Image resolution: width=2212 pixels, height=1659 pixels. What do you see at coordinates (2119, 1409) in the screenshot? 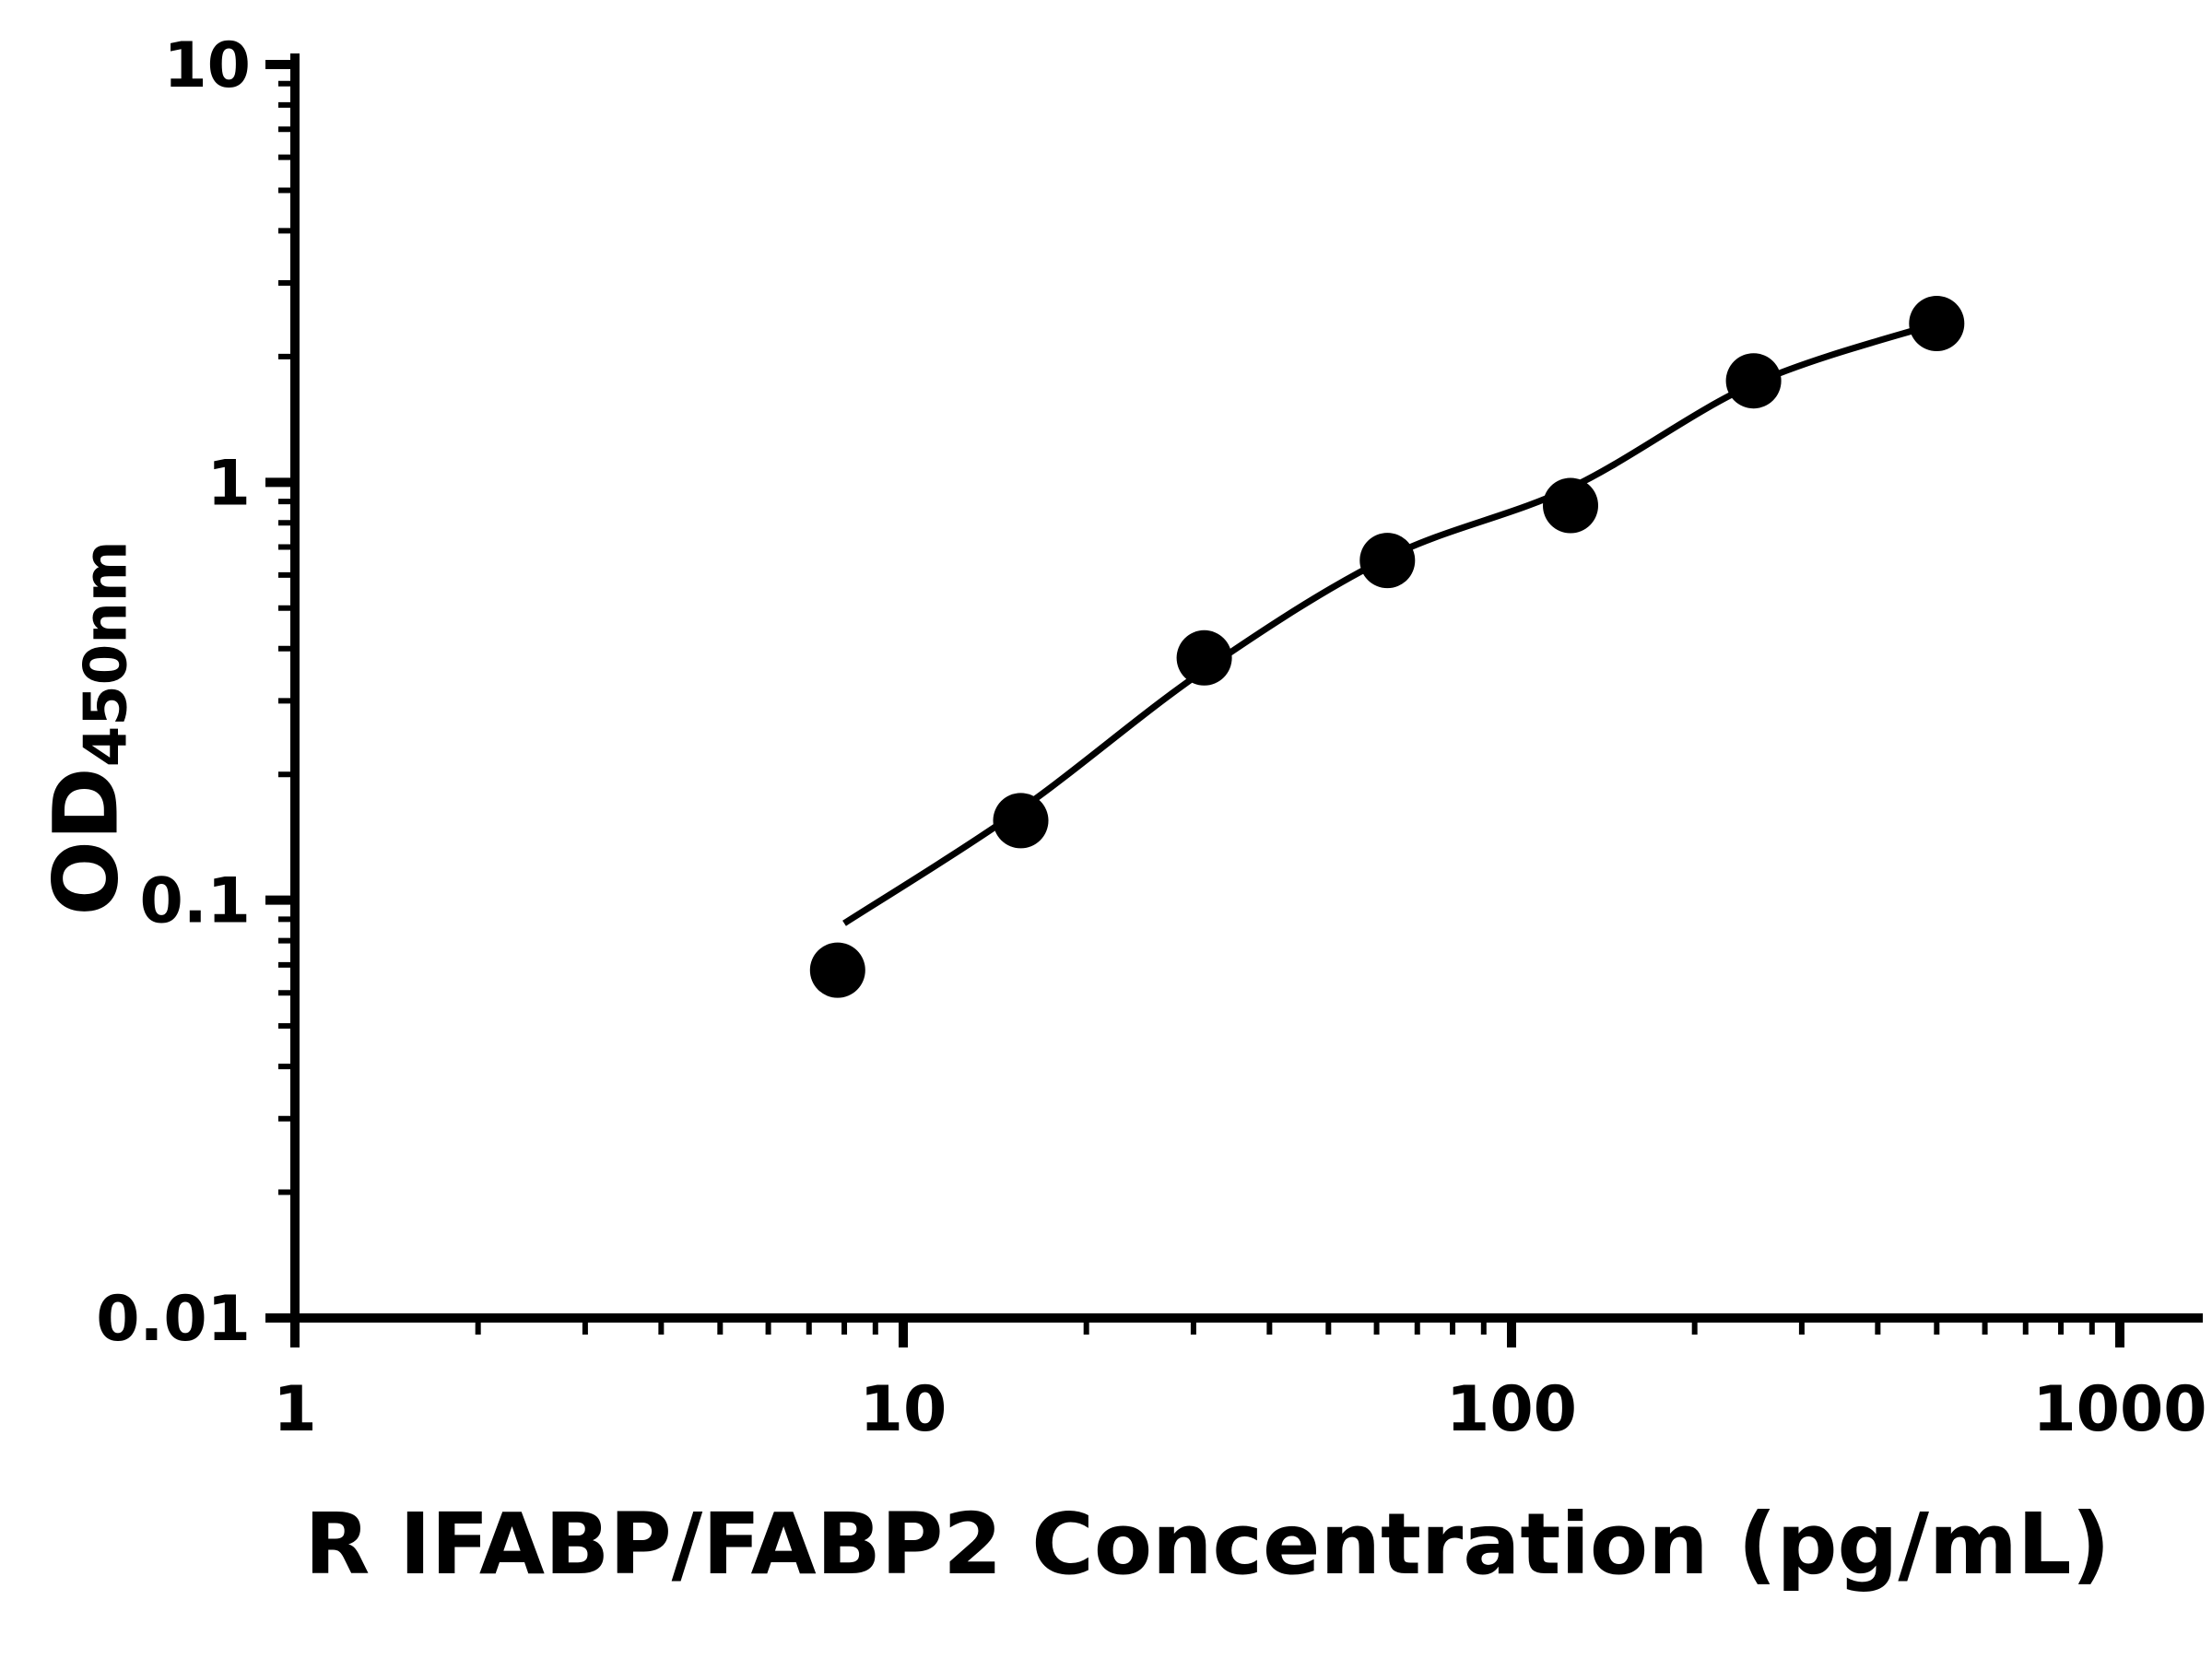
I see `x-tick-label: 1000` at bounding box center [2119, 1409].